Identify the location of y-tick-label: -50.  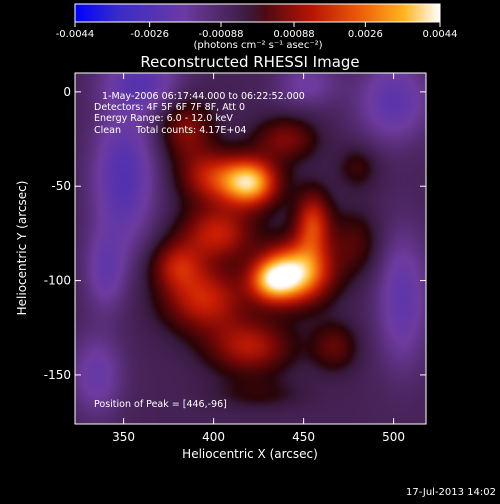
(61, 186).